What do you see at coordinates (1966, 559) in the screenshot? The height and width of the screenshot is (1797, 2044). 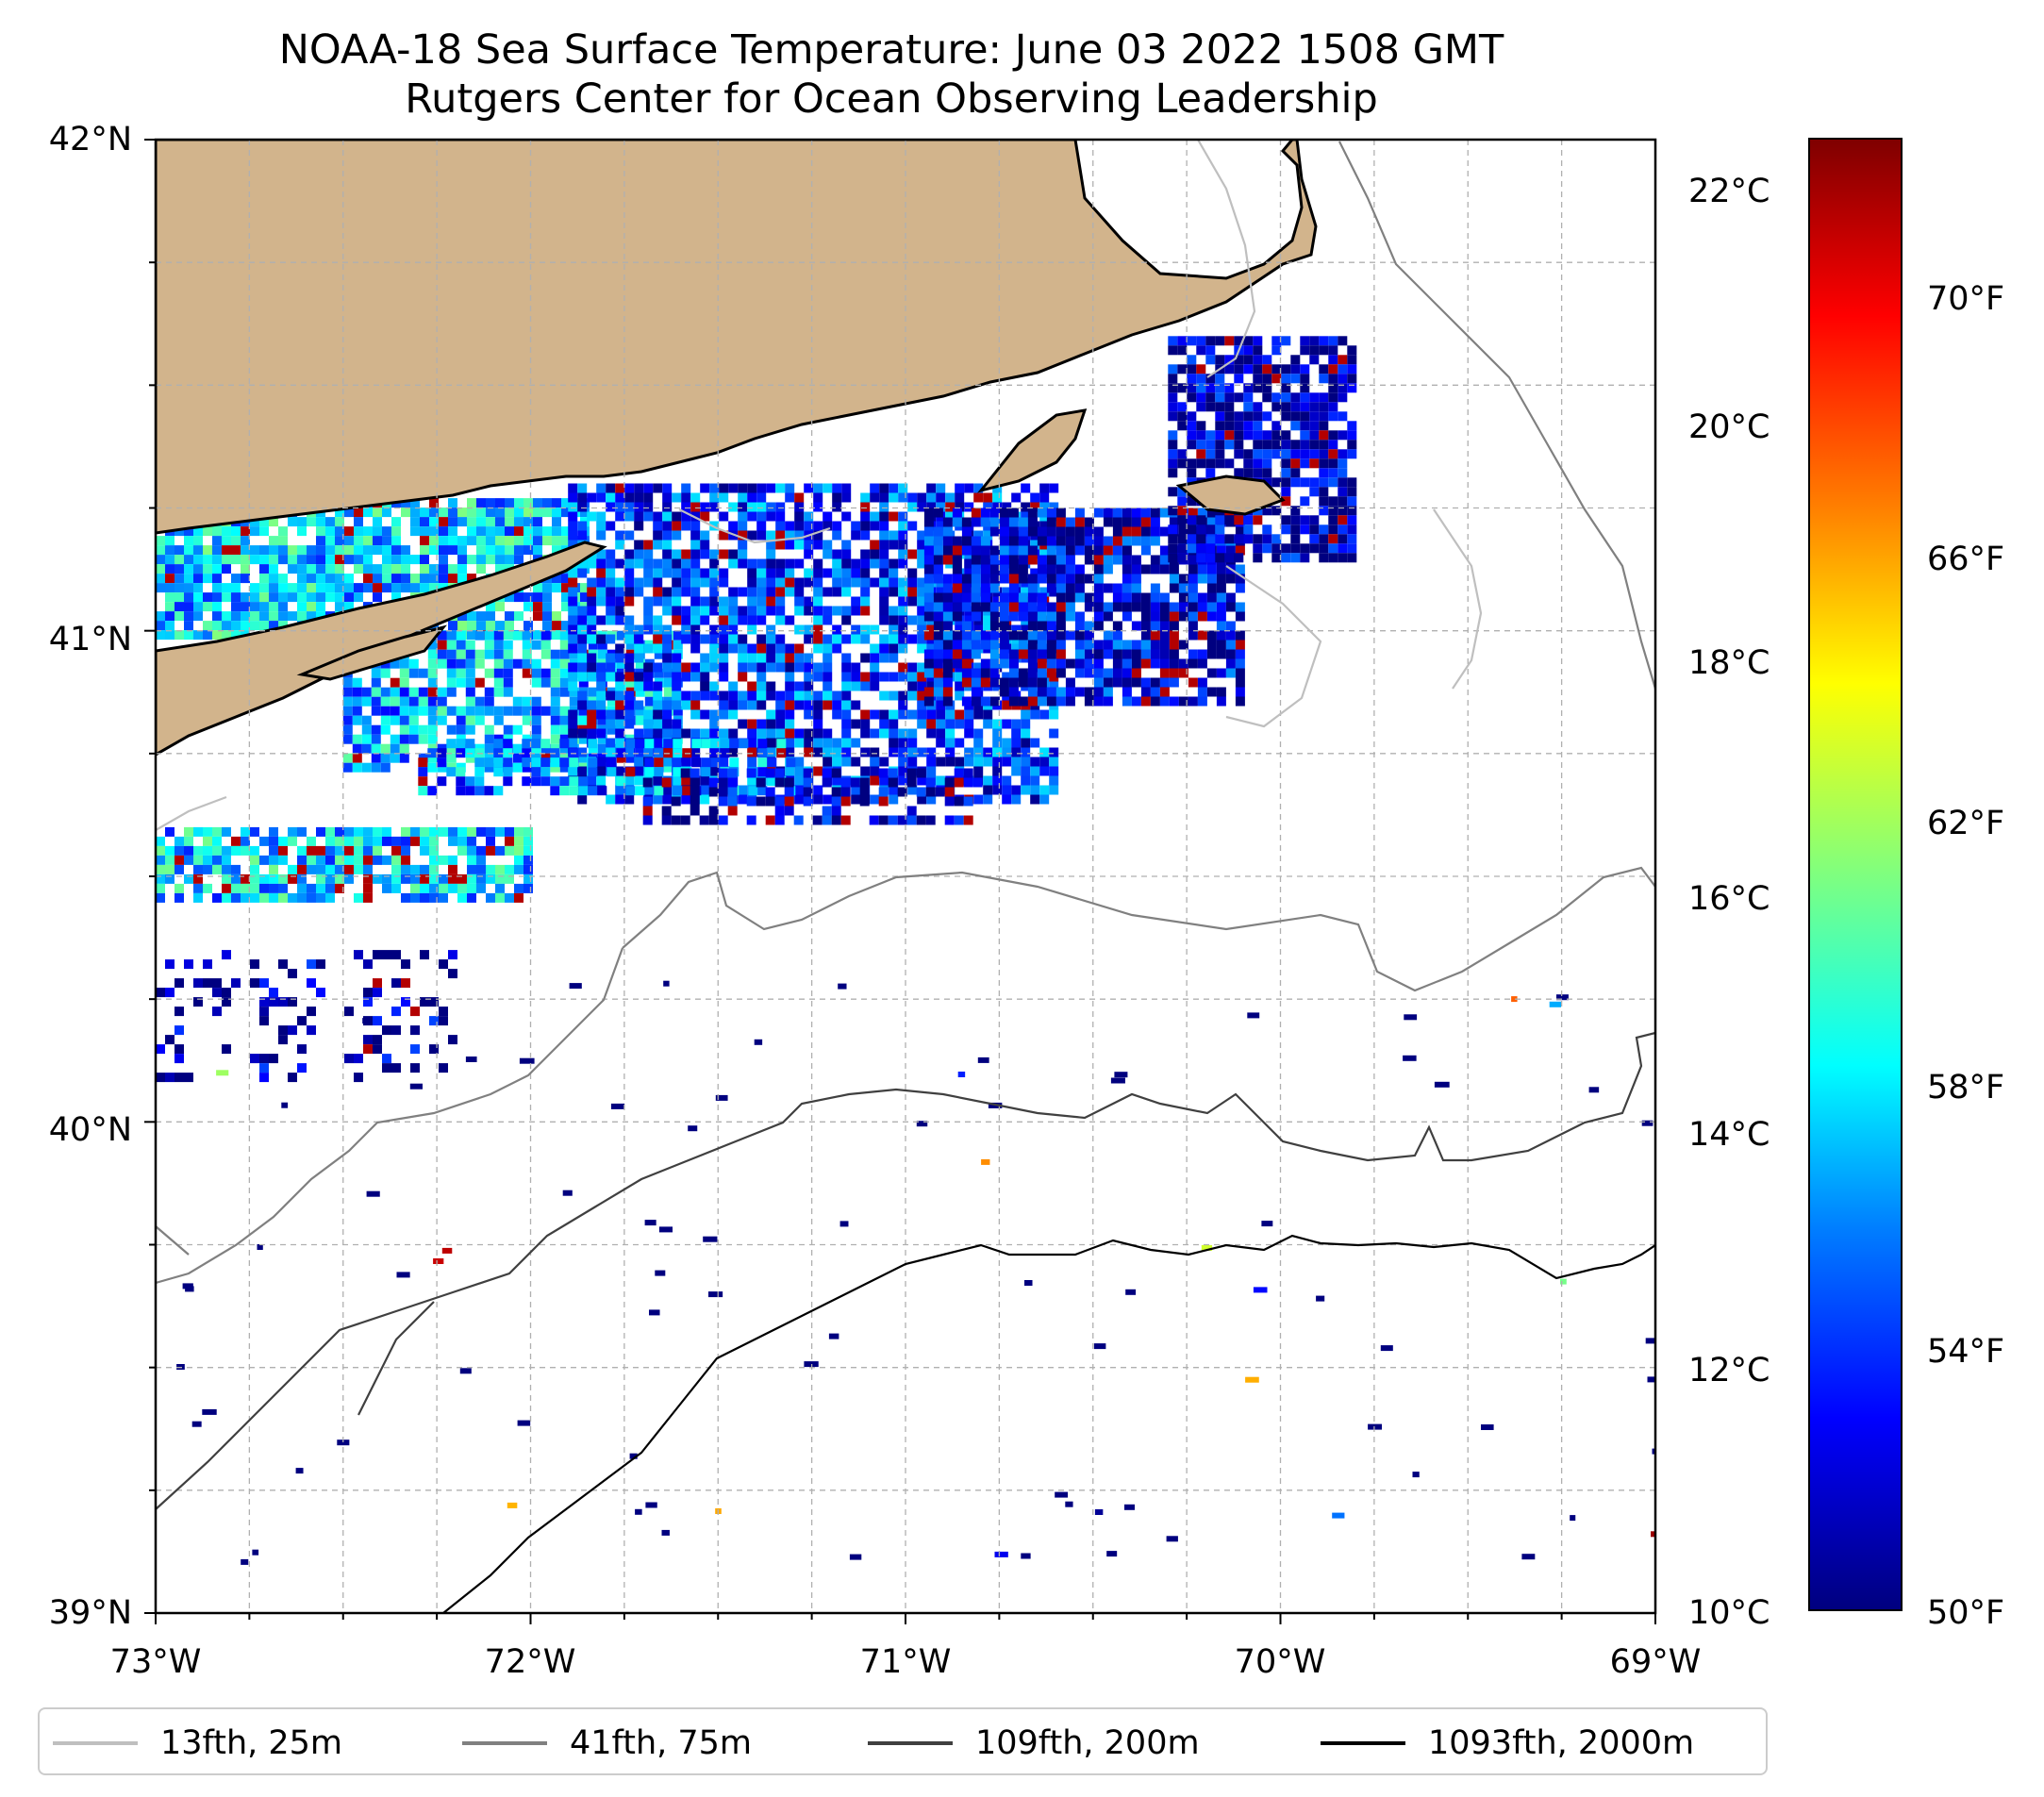 I see `colorbar-label-66f: 66°F` at bounding box center [1966, 559].